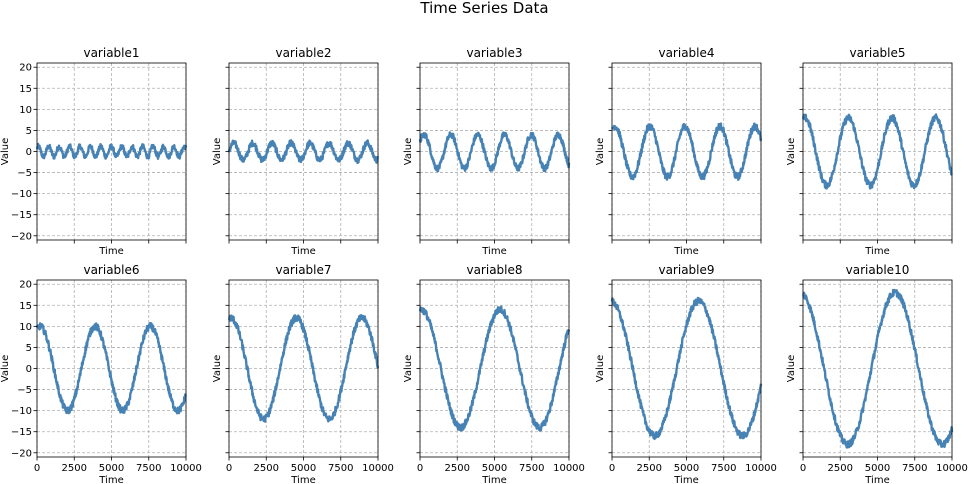 Image resolution: width=969 pixels, height=484 pixels. Describe the element at coordinates (687, 151) in the screenshot. I see `series-line-variable4` at that location.